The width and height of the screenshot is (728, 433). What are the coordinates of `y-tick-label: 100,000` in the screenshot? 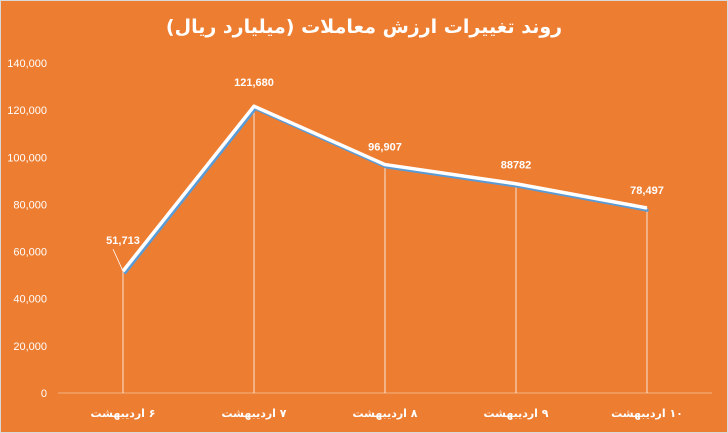 It's located at (27, 158).